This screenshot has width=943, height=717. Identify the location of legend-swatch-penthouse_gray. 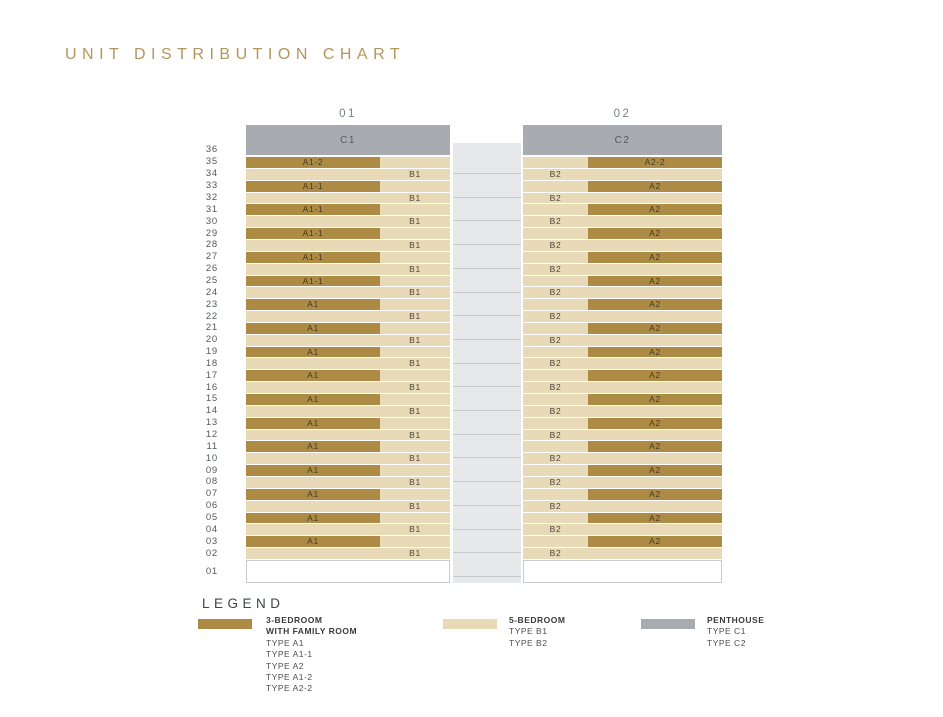
(668, 624).